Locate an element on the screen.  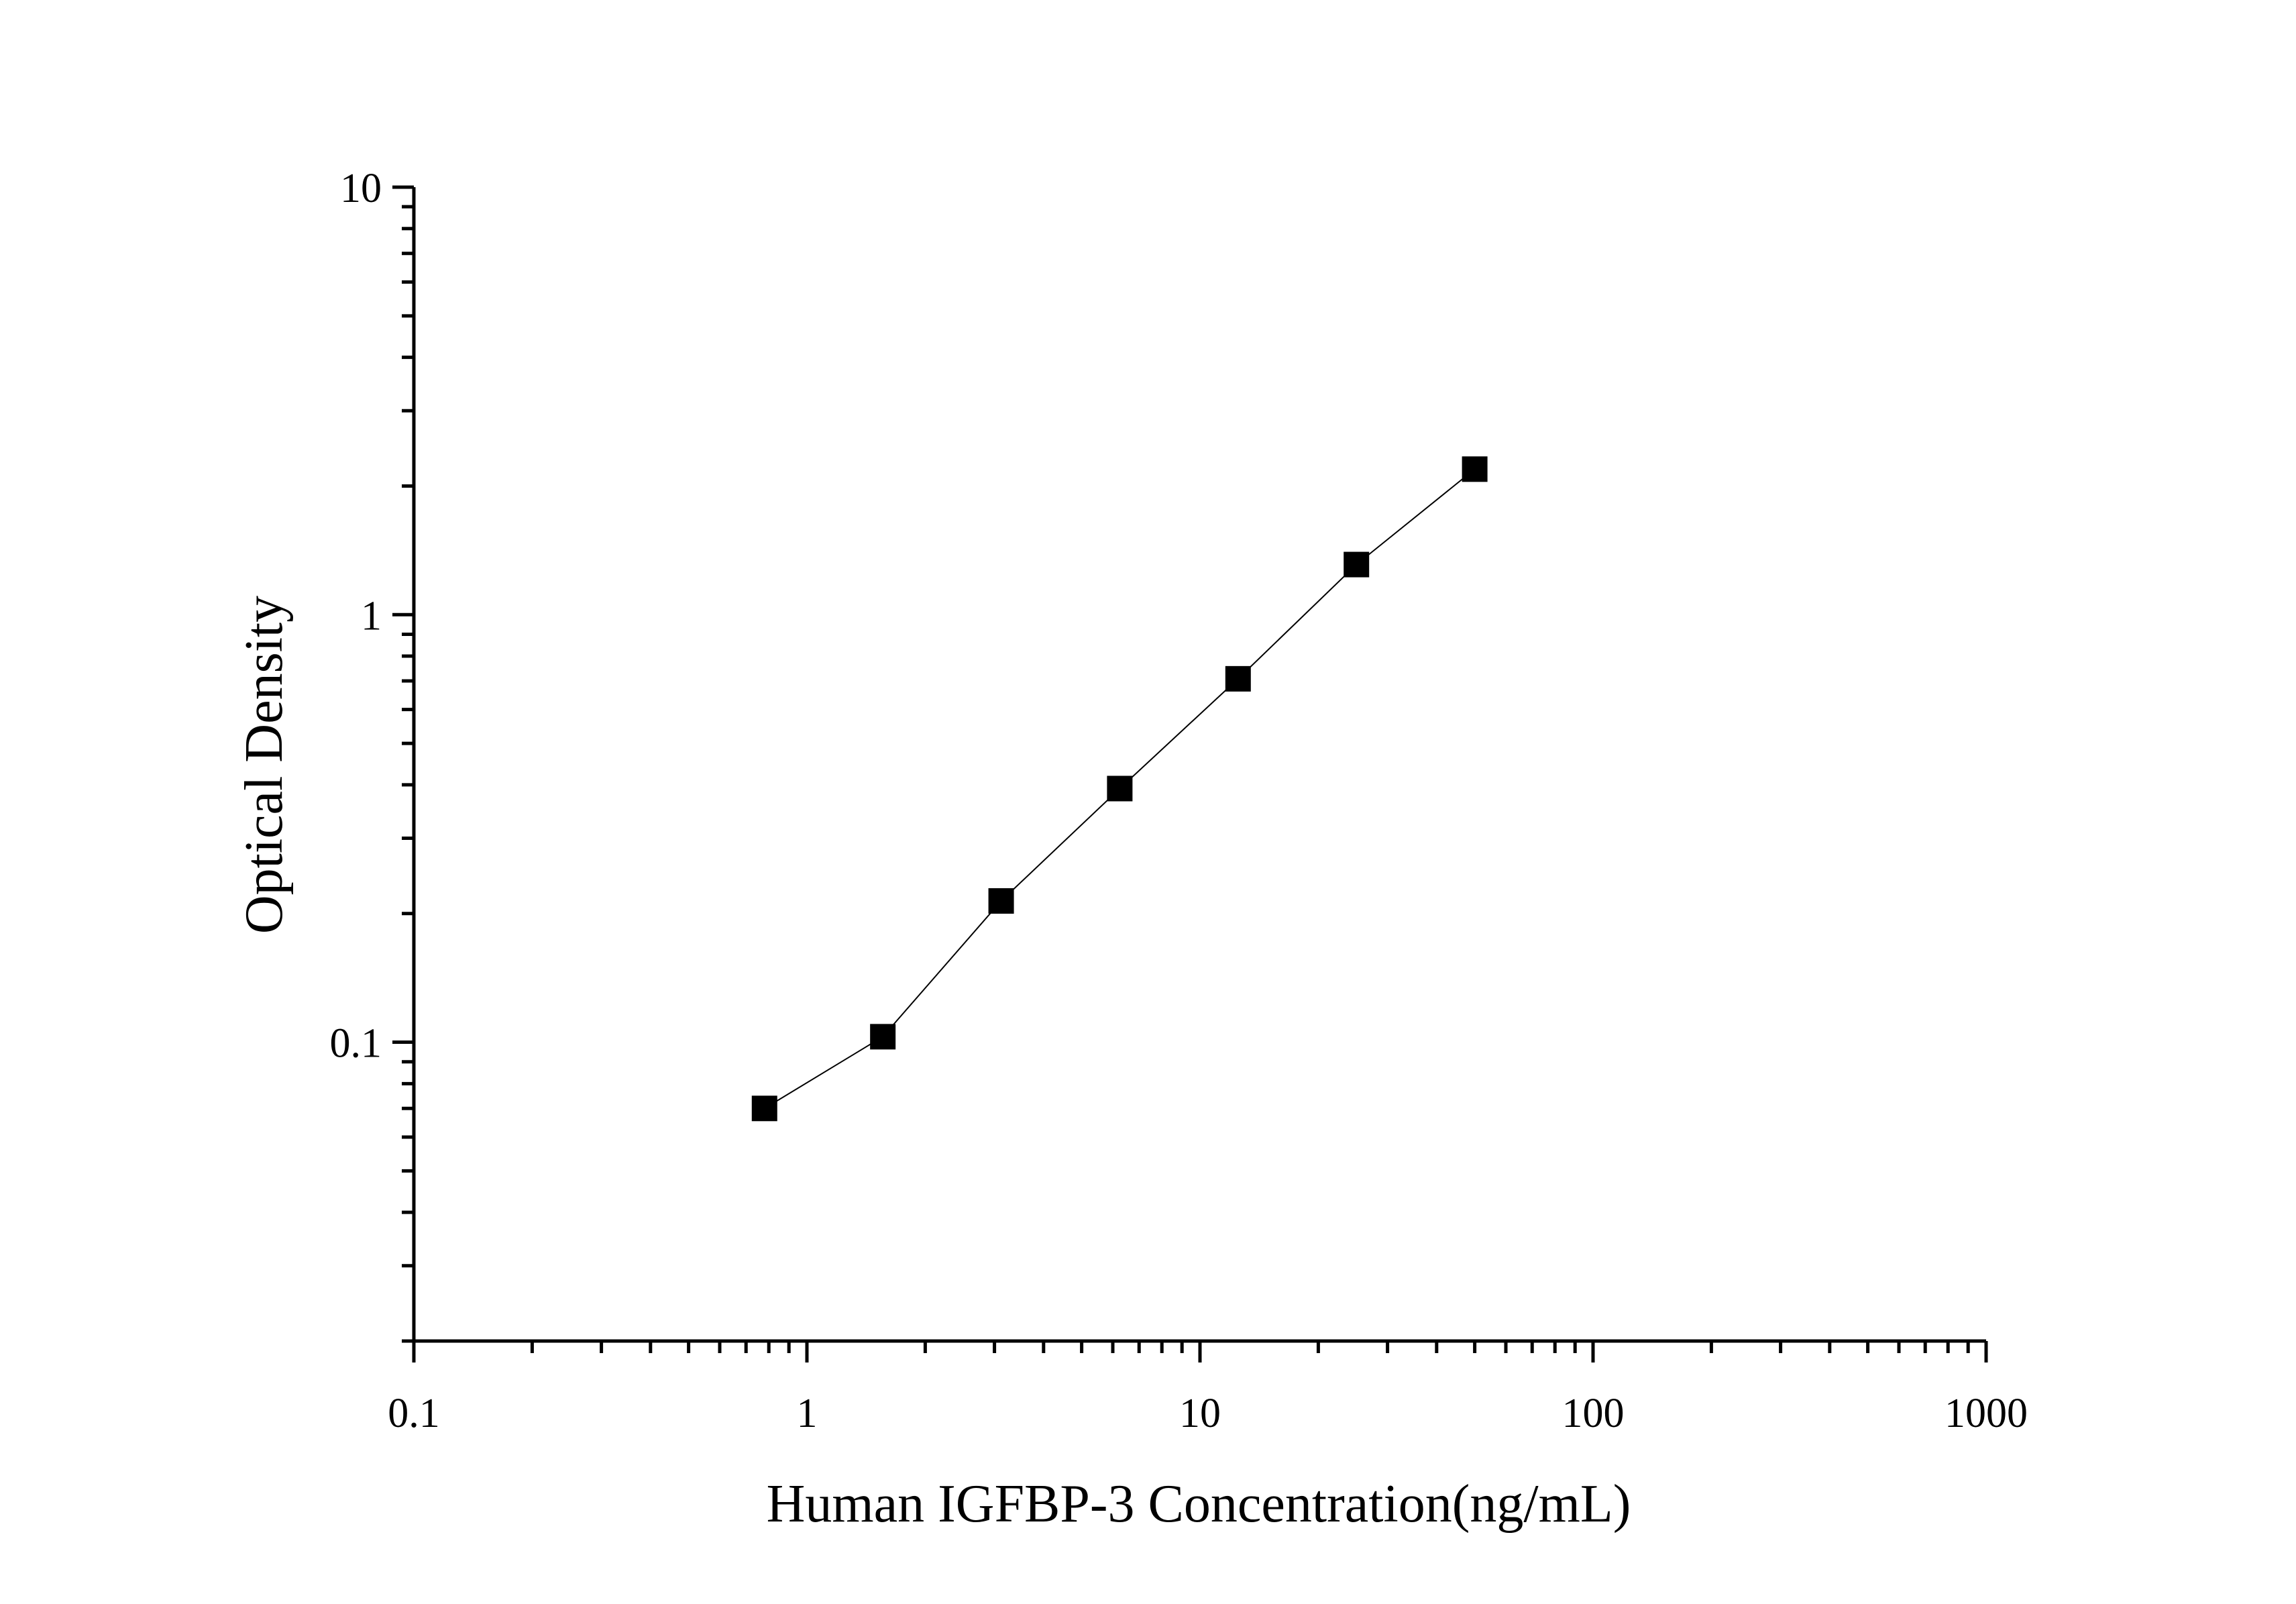
data-markers is located at coordinates (1119, 789).